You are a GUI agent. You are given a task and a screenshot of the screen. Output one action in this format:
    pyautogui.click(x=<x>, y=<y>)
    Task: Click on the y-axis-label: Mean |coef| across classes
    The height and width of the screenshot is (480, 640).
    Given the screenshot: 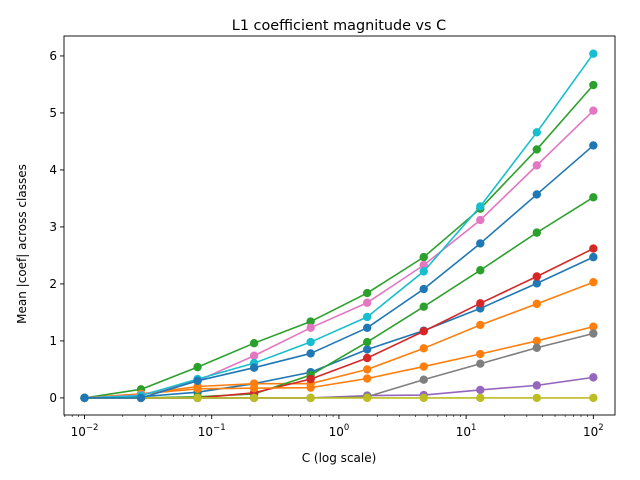 What is the action you would take?
    pyautogui.click(x=22, y=244)
    